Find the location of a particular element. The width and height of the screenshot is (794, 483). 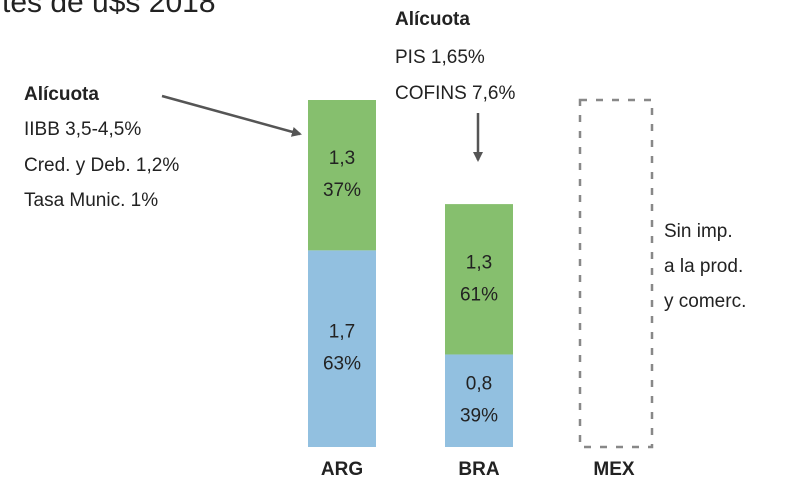

share-label: 39% is located at coordinates (479, 416).